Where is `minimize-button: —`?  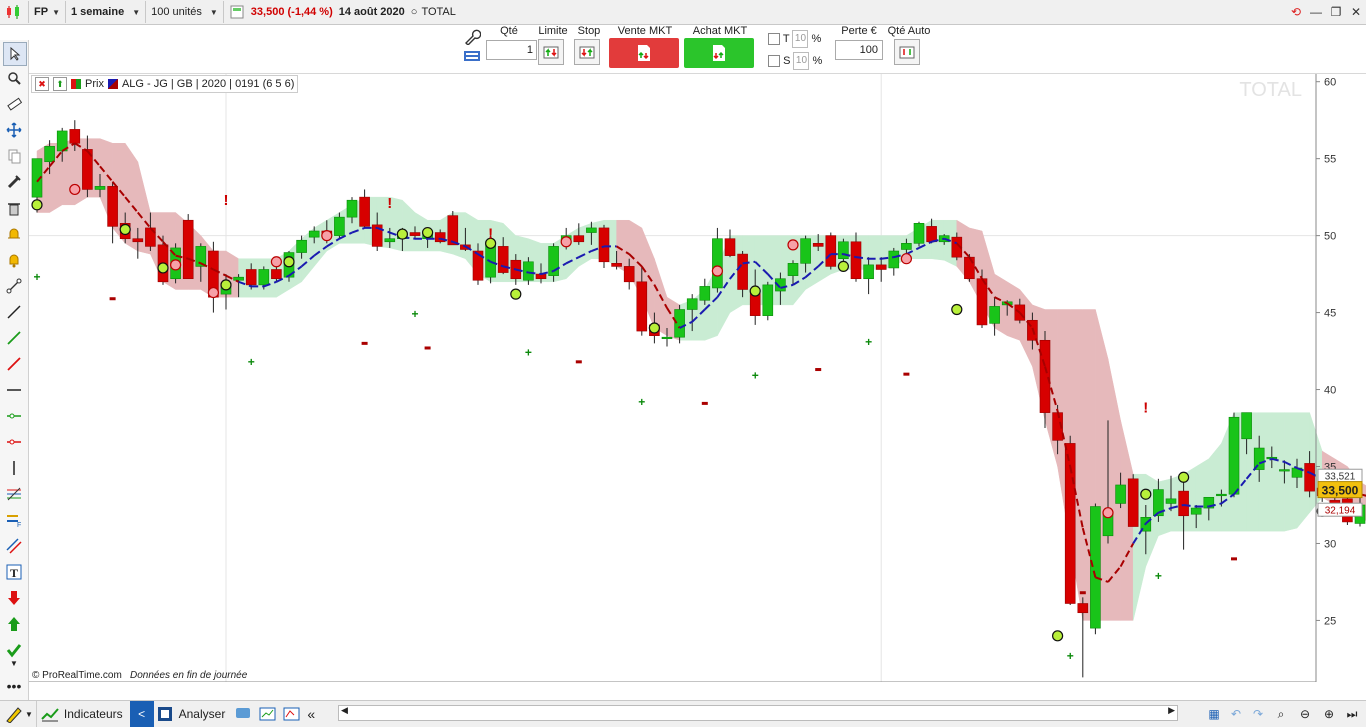 minimize-button: — is located at coordinates (1316, 12).